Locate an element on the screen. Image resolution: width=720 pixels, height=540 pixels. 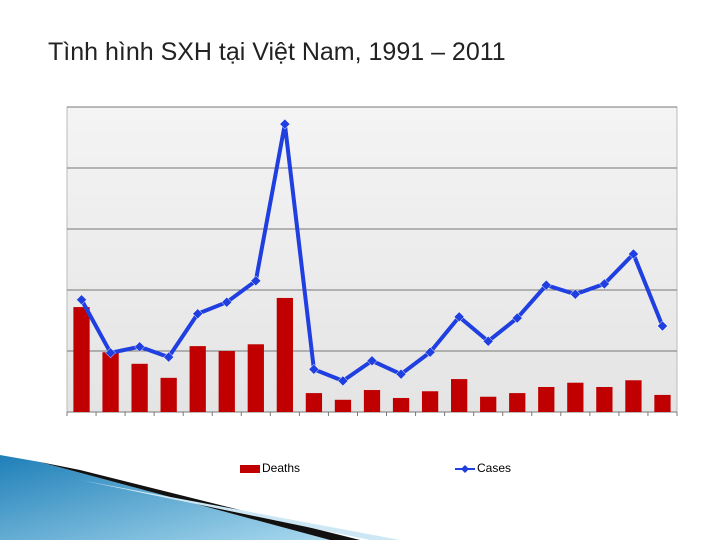
chart-title: Tình hình SXH tại Việt Nam, 1991 – 2011 is located at coordinates (277, 52).